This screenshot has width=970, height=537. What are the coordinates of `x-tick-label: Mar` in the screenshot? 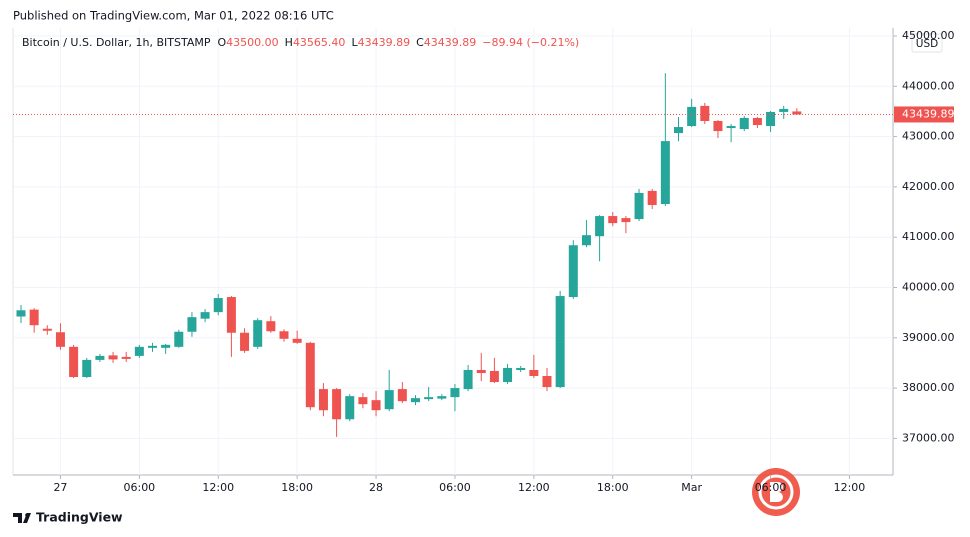 It's located at (691, 487).